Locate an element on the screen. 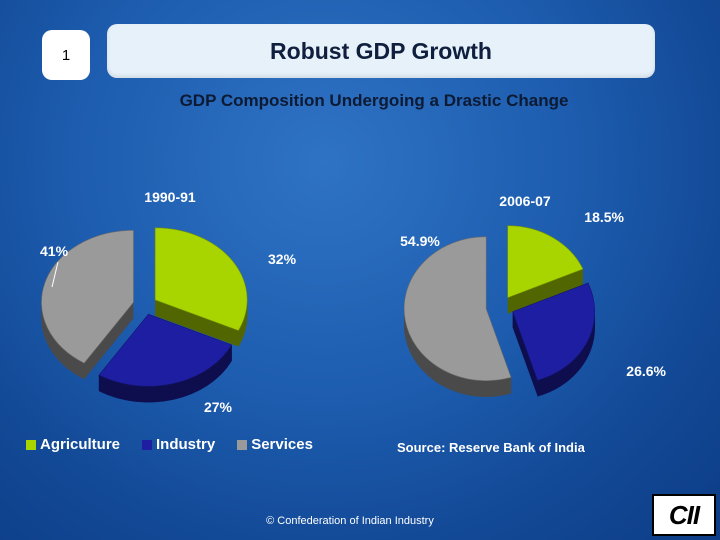  legend-item-services: Services is located at coordinates (275, 444).